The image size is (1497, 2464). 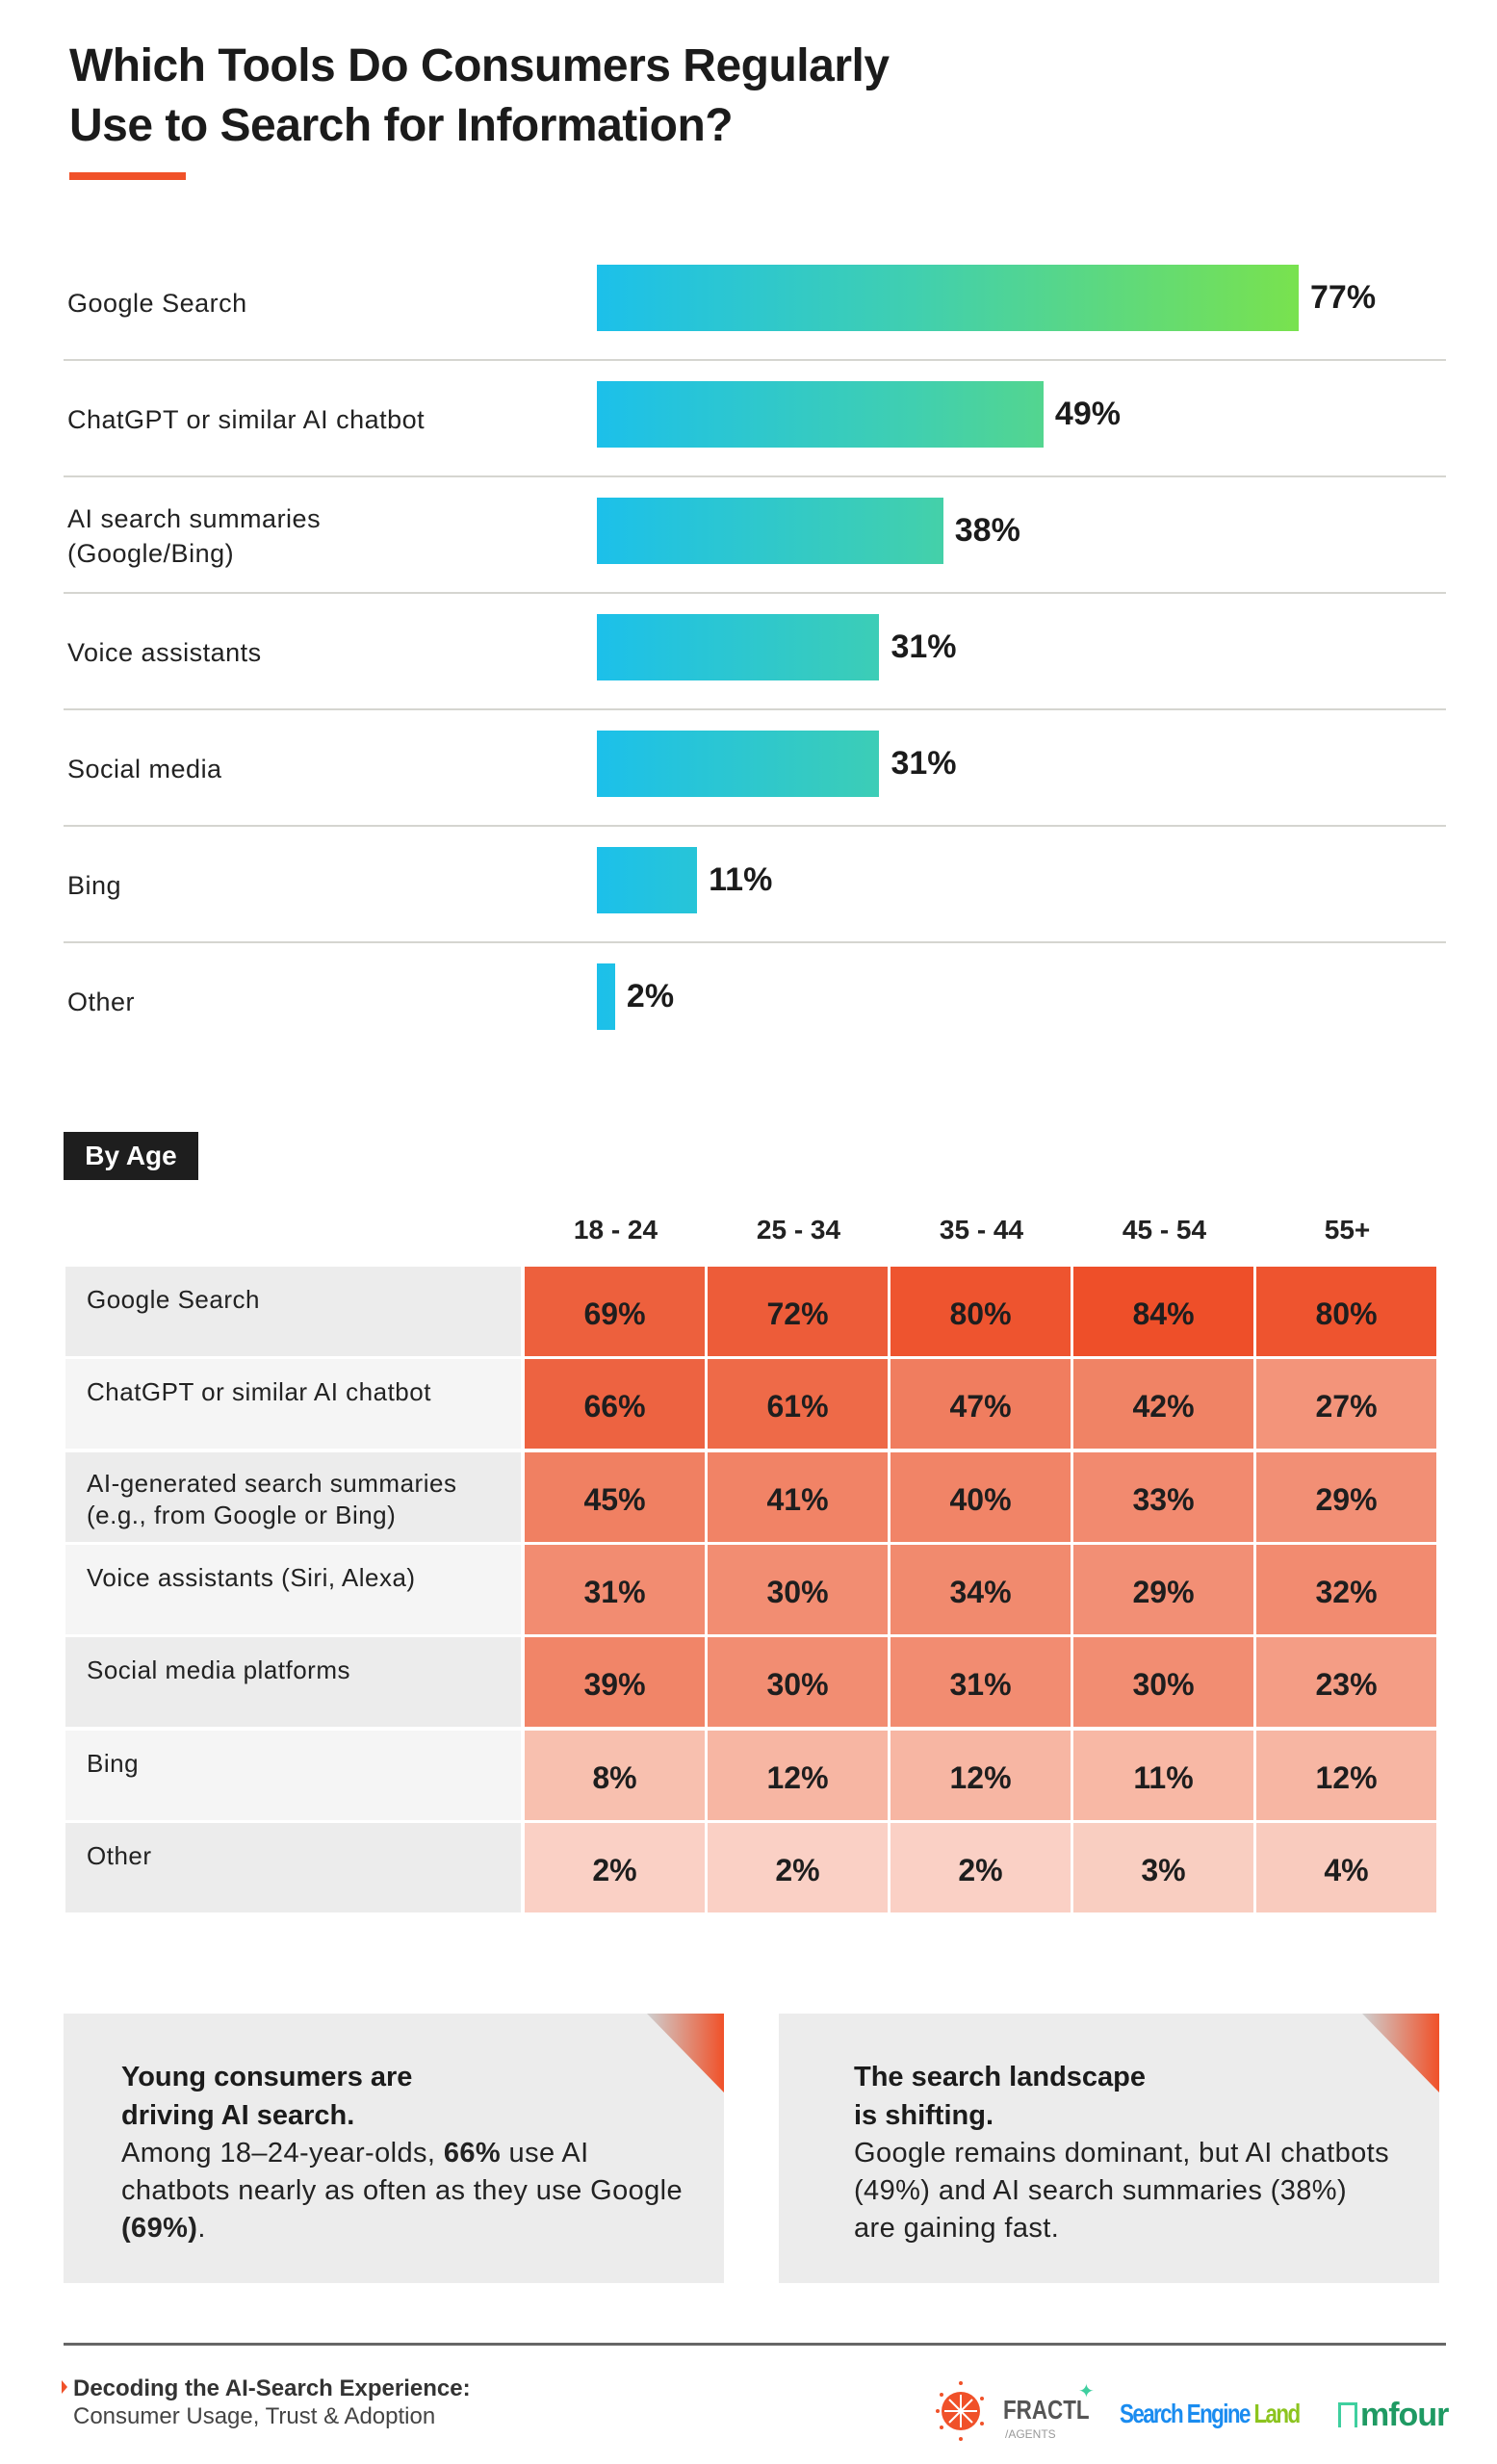 What do you see at coordinates (615, 1230) in the screenshot?
I see `age-column-header: 18 - 24` at bounding box center [615, 1230].